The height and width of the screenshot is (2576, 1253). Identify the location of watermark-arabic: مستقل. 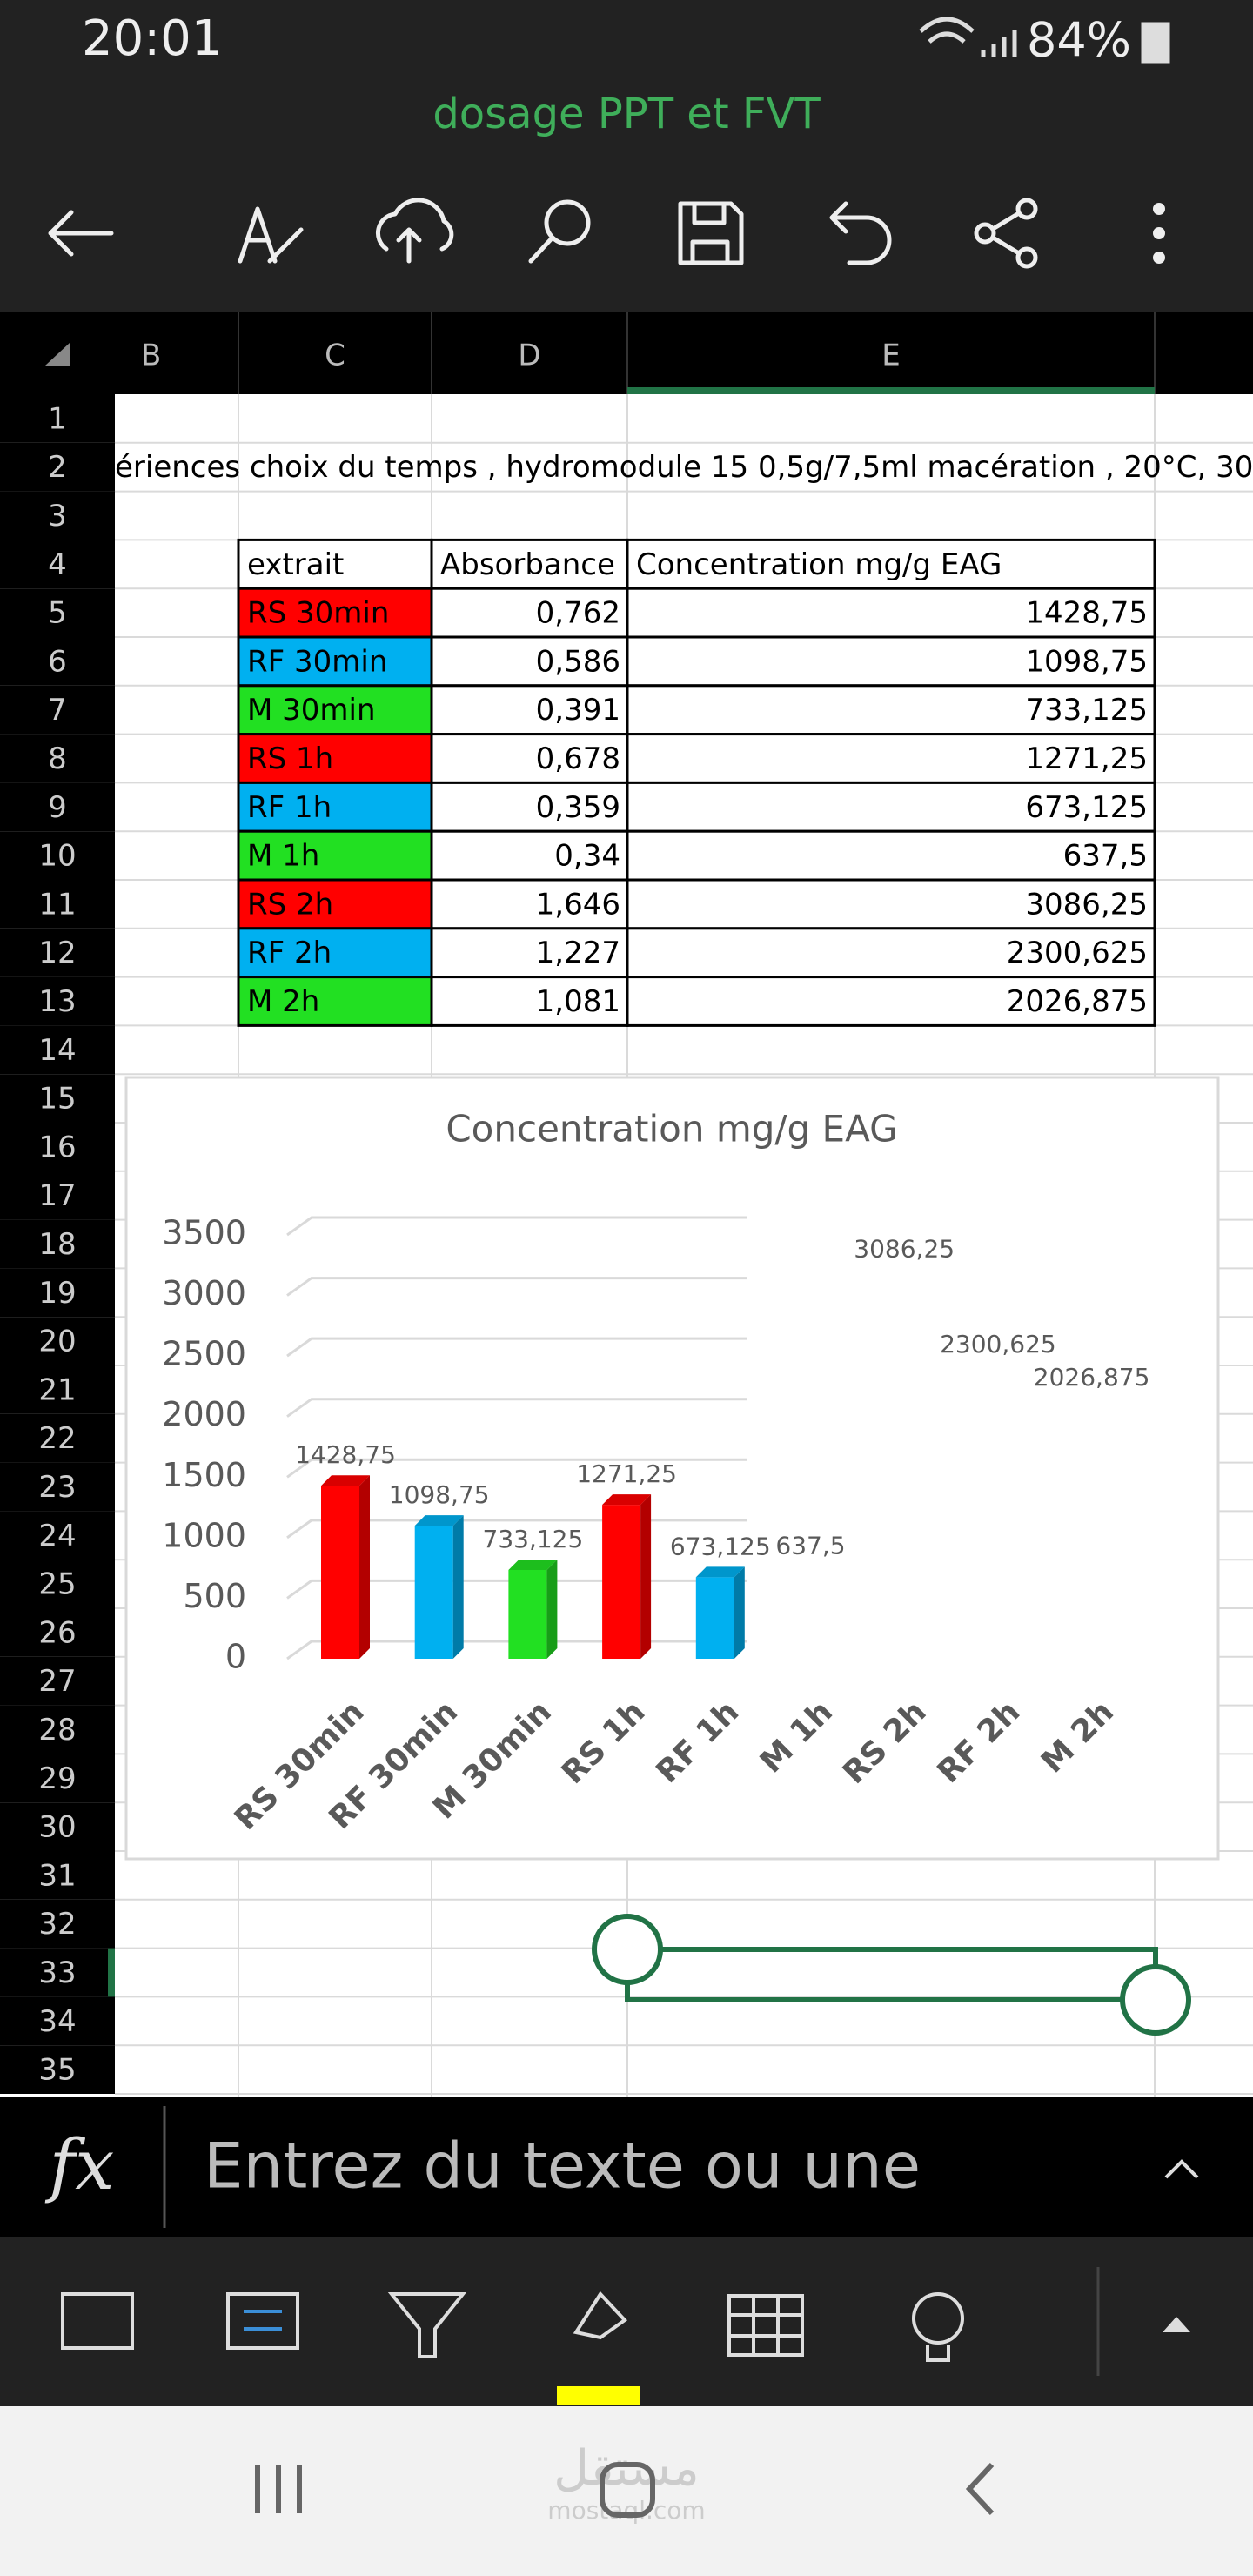
(626, 2468).